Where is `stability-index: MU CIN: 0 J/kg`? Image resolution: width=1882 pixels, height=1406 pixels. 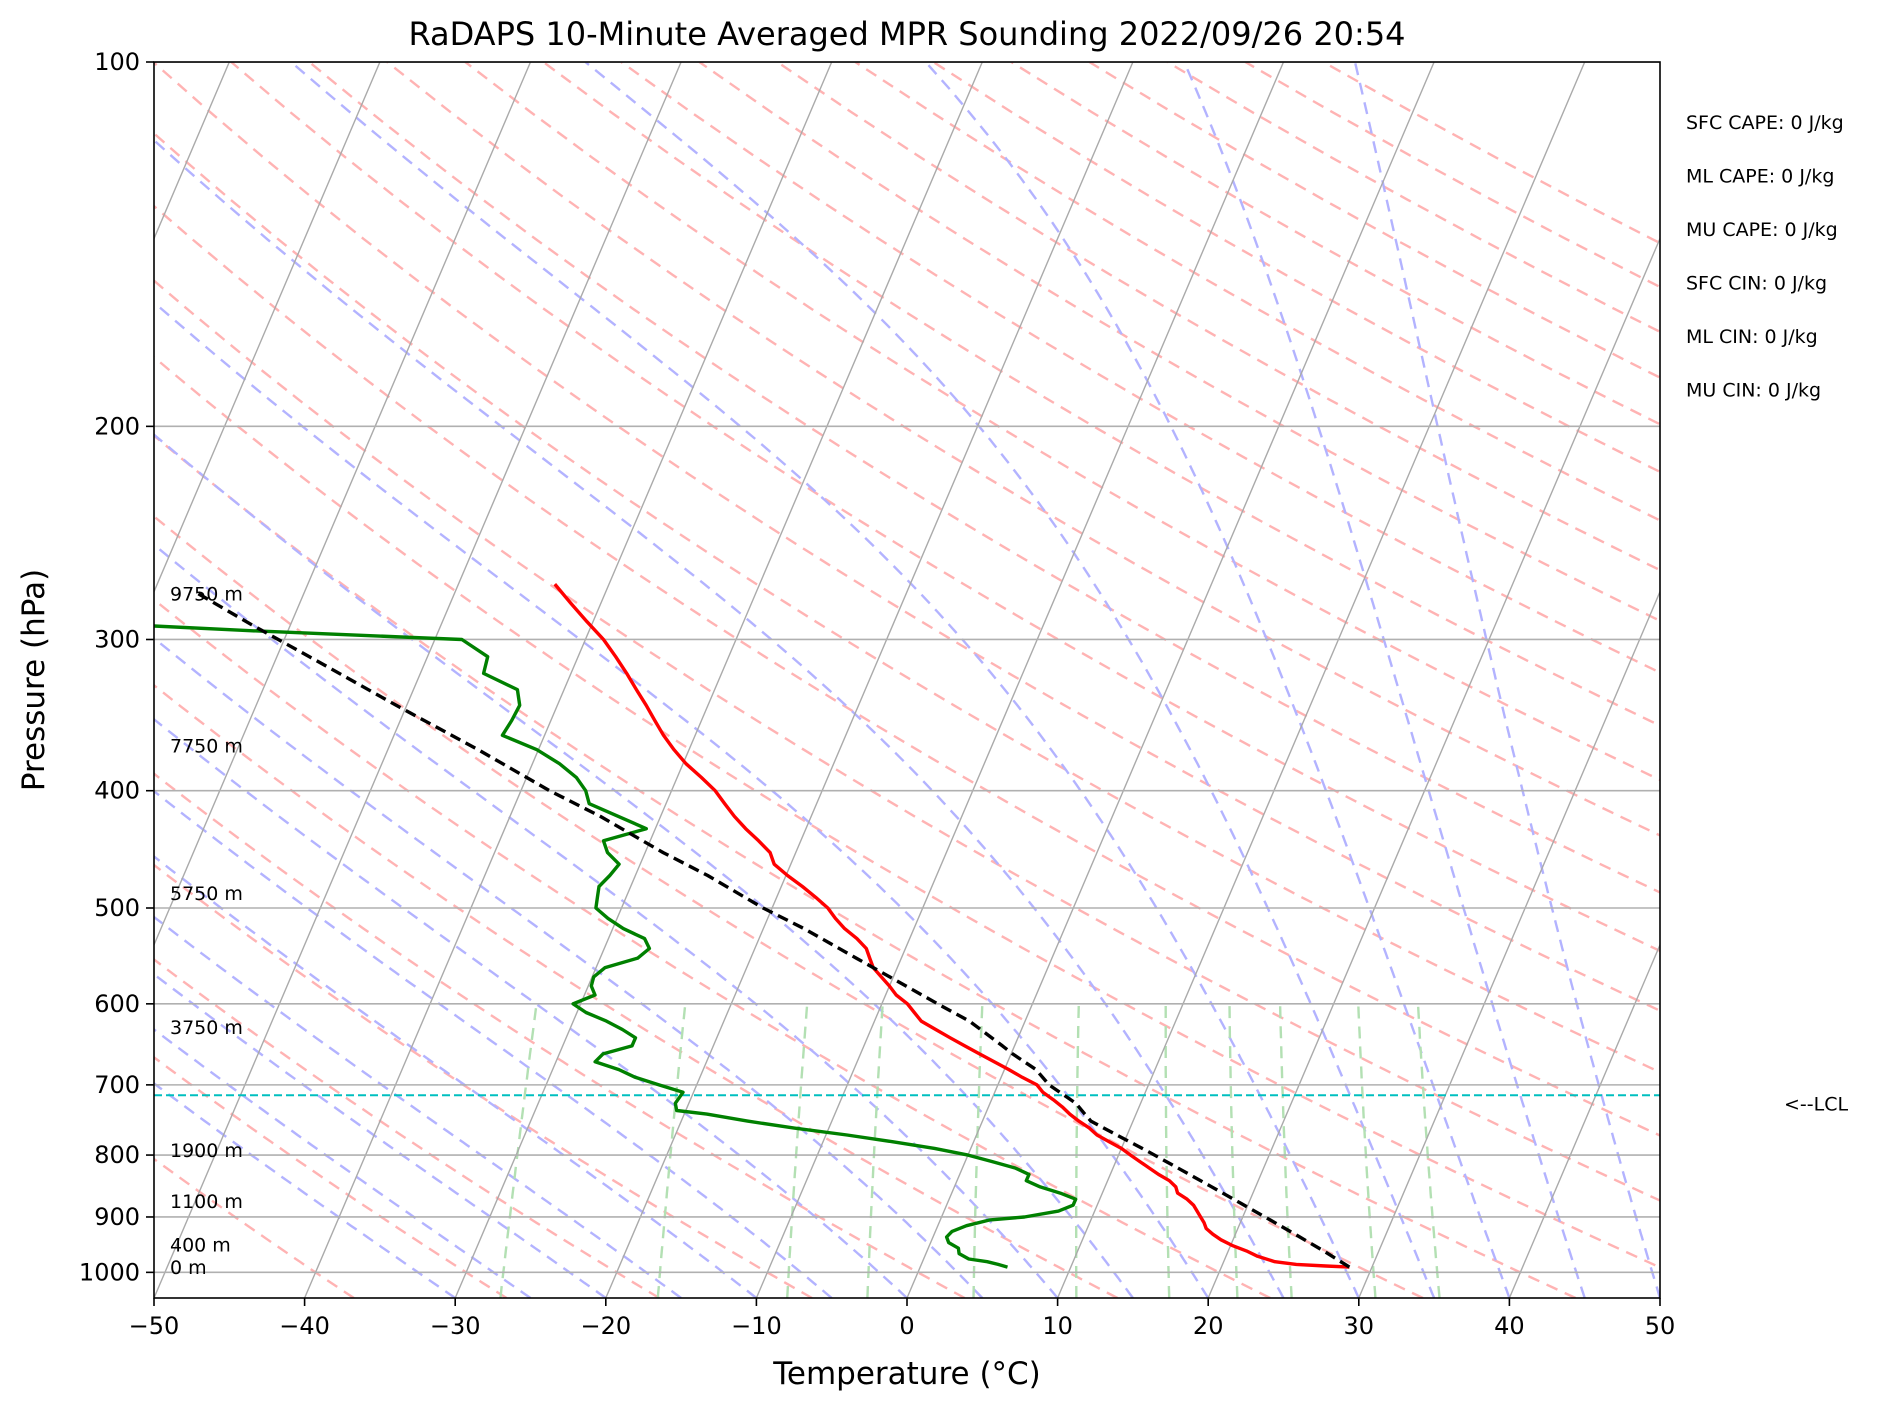
stability-index: MU CIN: 0 J/kg is located at coordinates (1753, 391).